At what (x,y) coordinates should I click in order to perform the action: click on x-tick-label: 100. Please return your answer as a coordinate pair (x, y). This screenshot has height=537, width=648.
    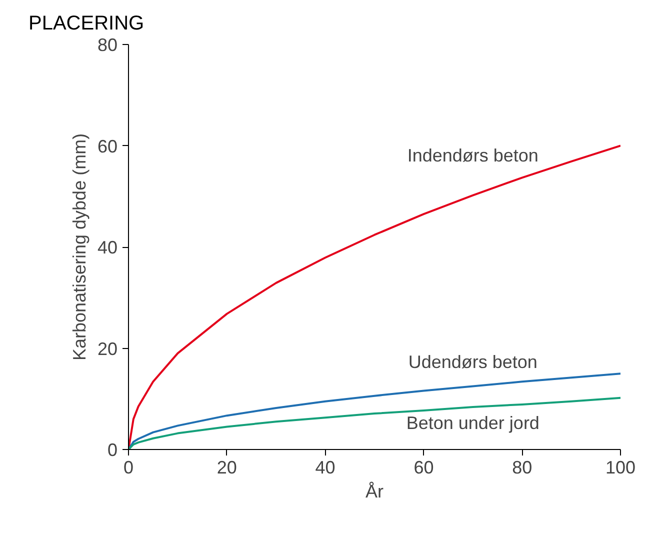
    Looking at the image, I should click on (620, 468).